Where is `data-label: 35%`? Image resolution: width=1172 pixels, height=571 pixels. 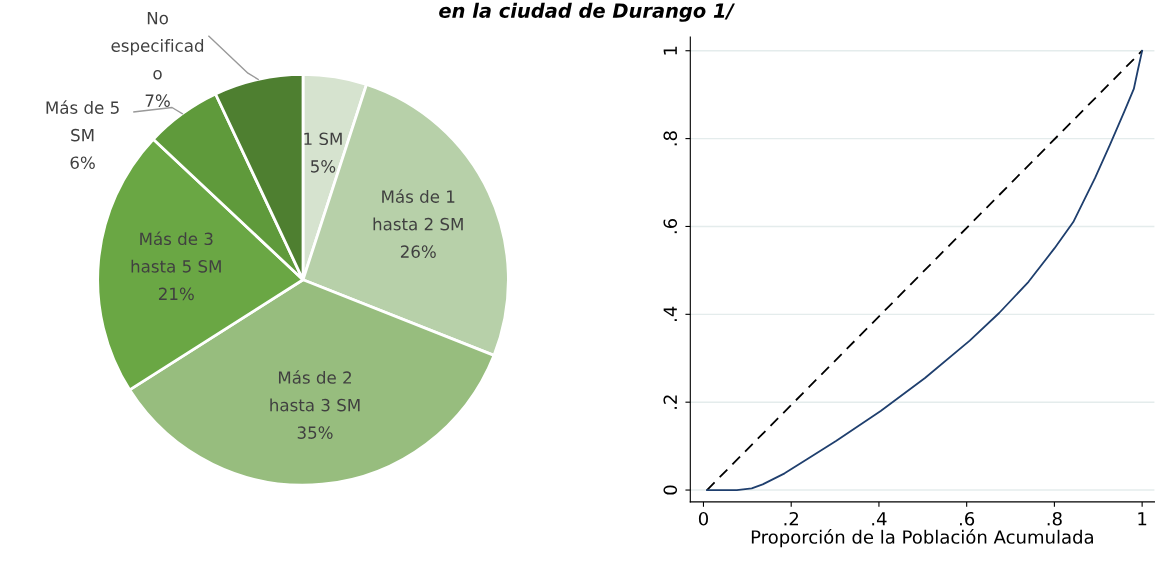 data-label: 35% is located at coordinates (315, 432).